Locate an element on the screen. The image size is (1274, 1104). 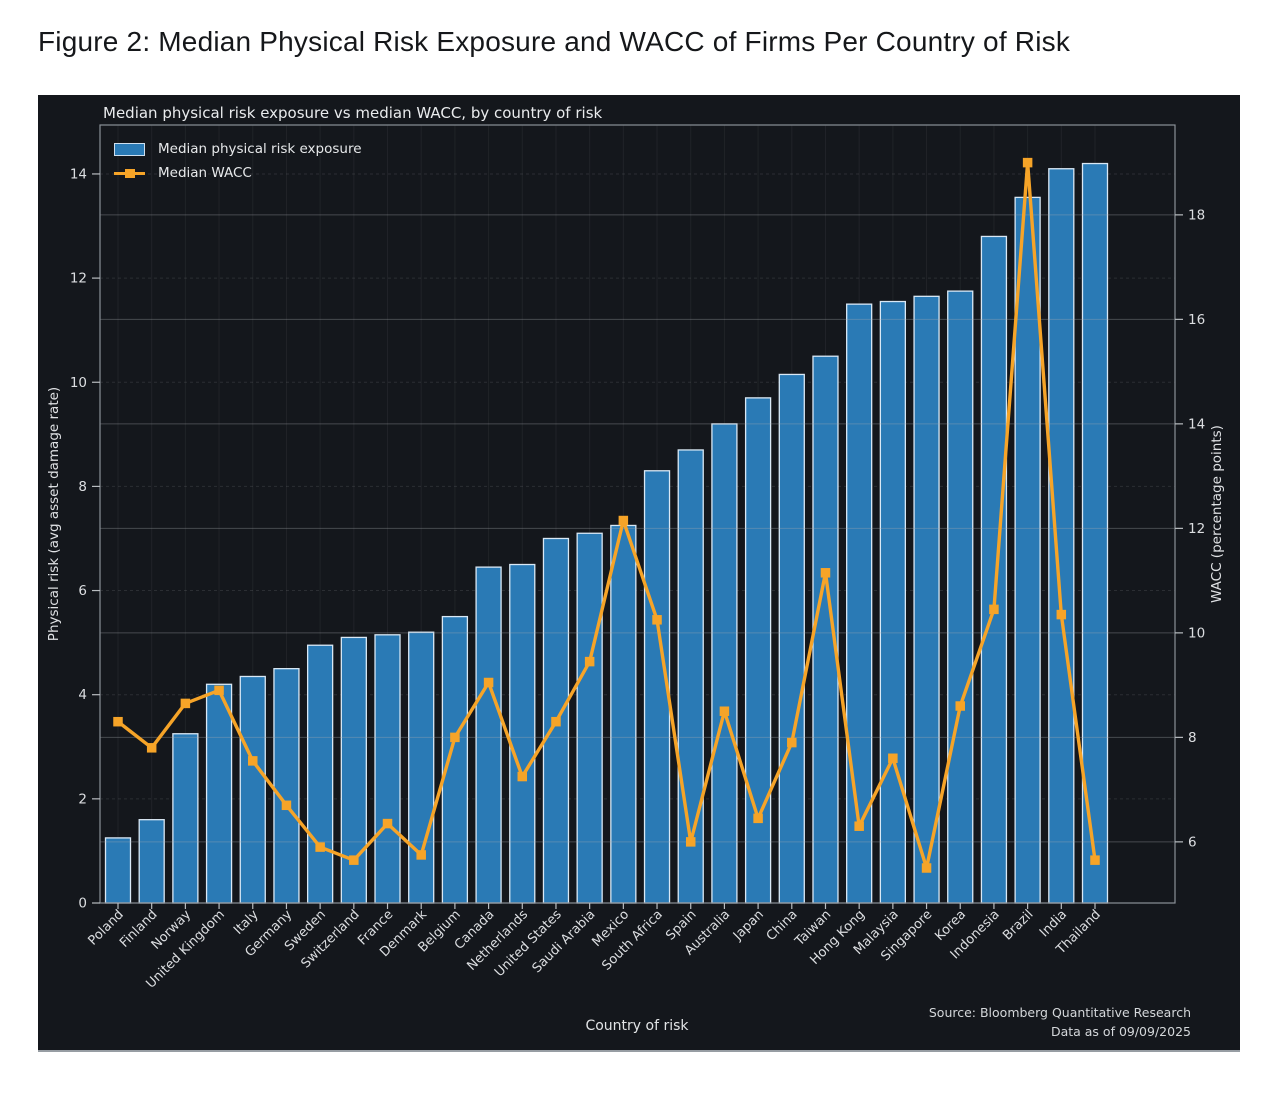
source-line-2: Data as of 09/09/2025 is located at coordinates (1120, 1031).